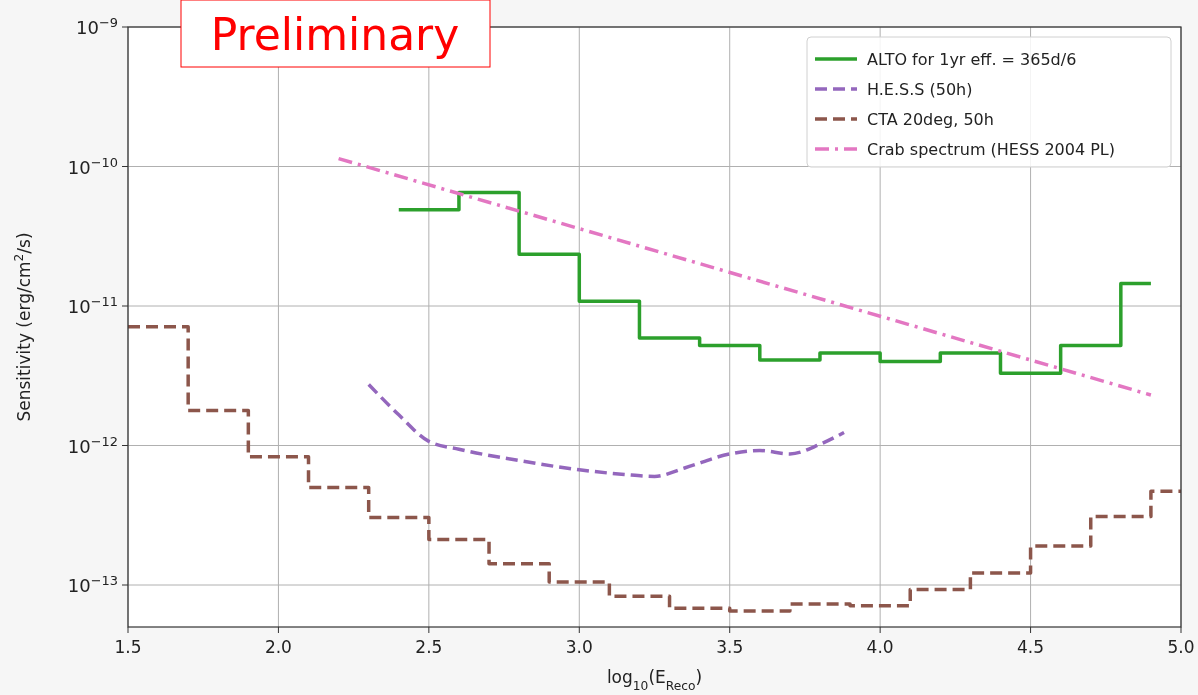 Image resolution: width=1198 pixels, height=695 pixels. I want to click on x-tick-label: 1.5, so click(128, 647).